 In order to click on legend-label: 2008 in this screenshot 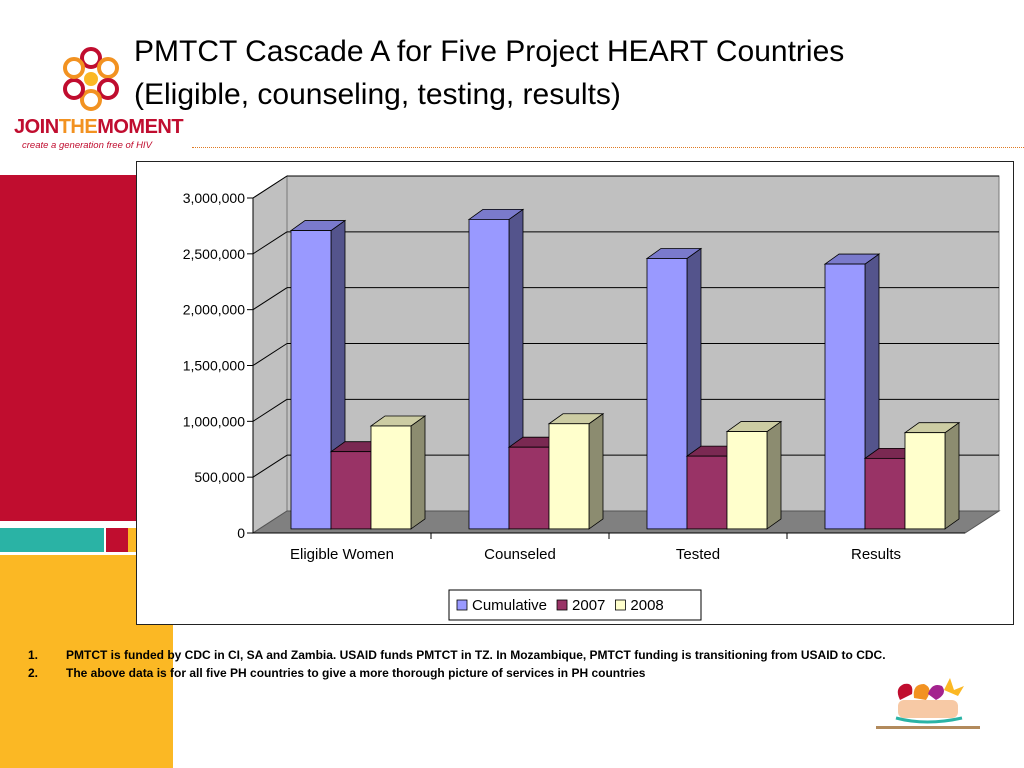, I will do `click(646, 605)`.